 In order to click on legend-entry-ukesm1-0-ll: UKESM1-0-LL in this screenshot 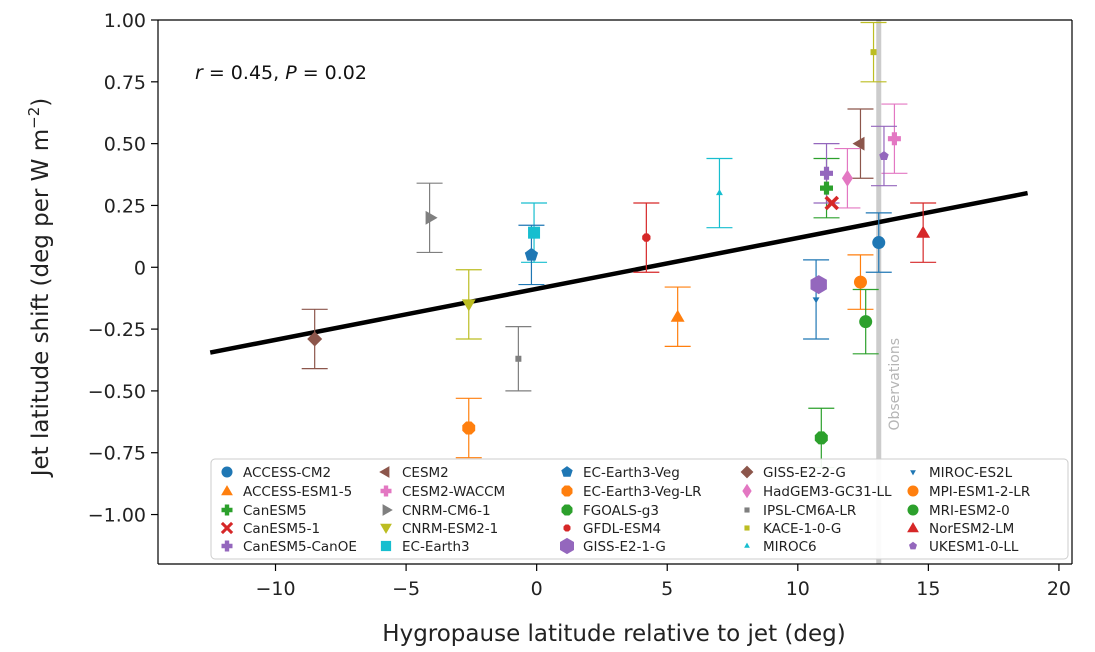, I will do `click(964, 547)`.